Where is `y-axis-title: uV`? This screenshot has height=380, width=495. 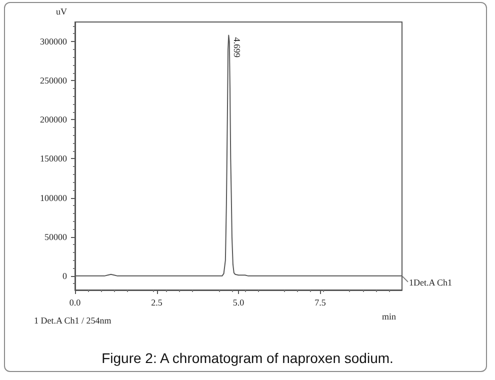 y-axis-title: uV is located at coordinates (62, 11).